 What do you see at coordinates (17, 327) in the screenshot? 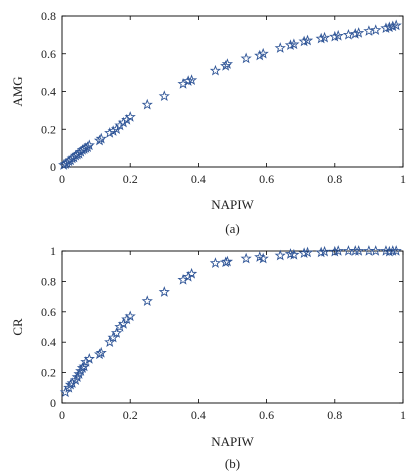
I see `panel-b-y-axis-label: CR` at bounding box center [17, 327].